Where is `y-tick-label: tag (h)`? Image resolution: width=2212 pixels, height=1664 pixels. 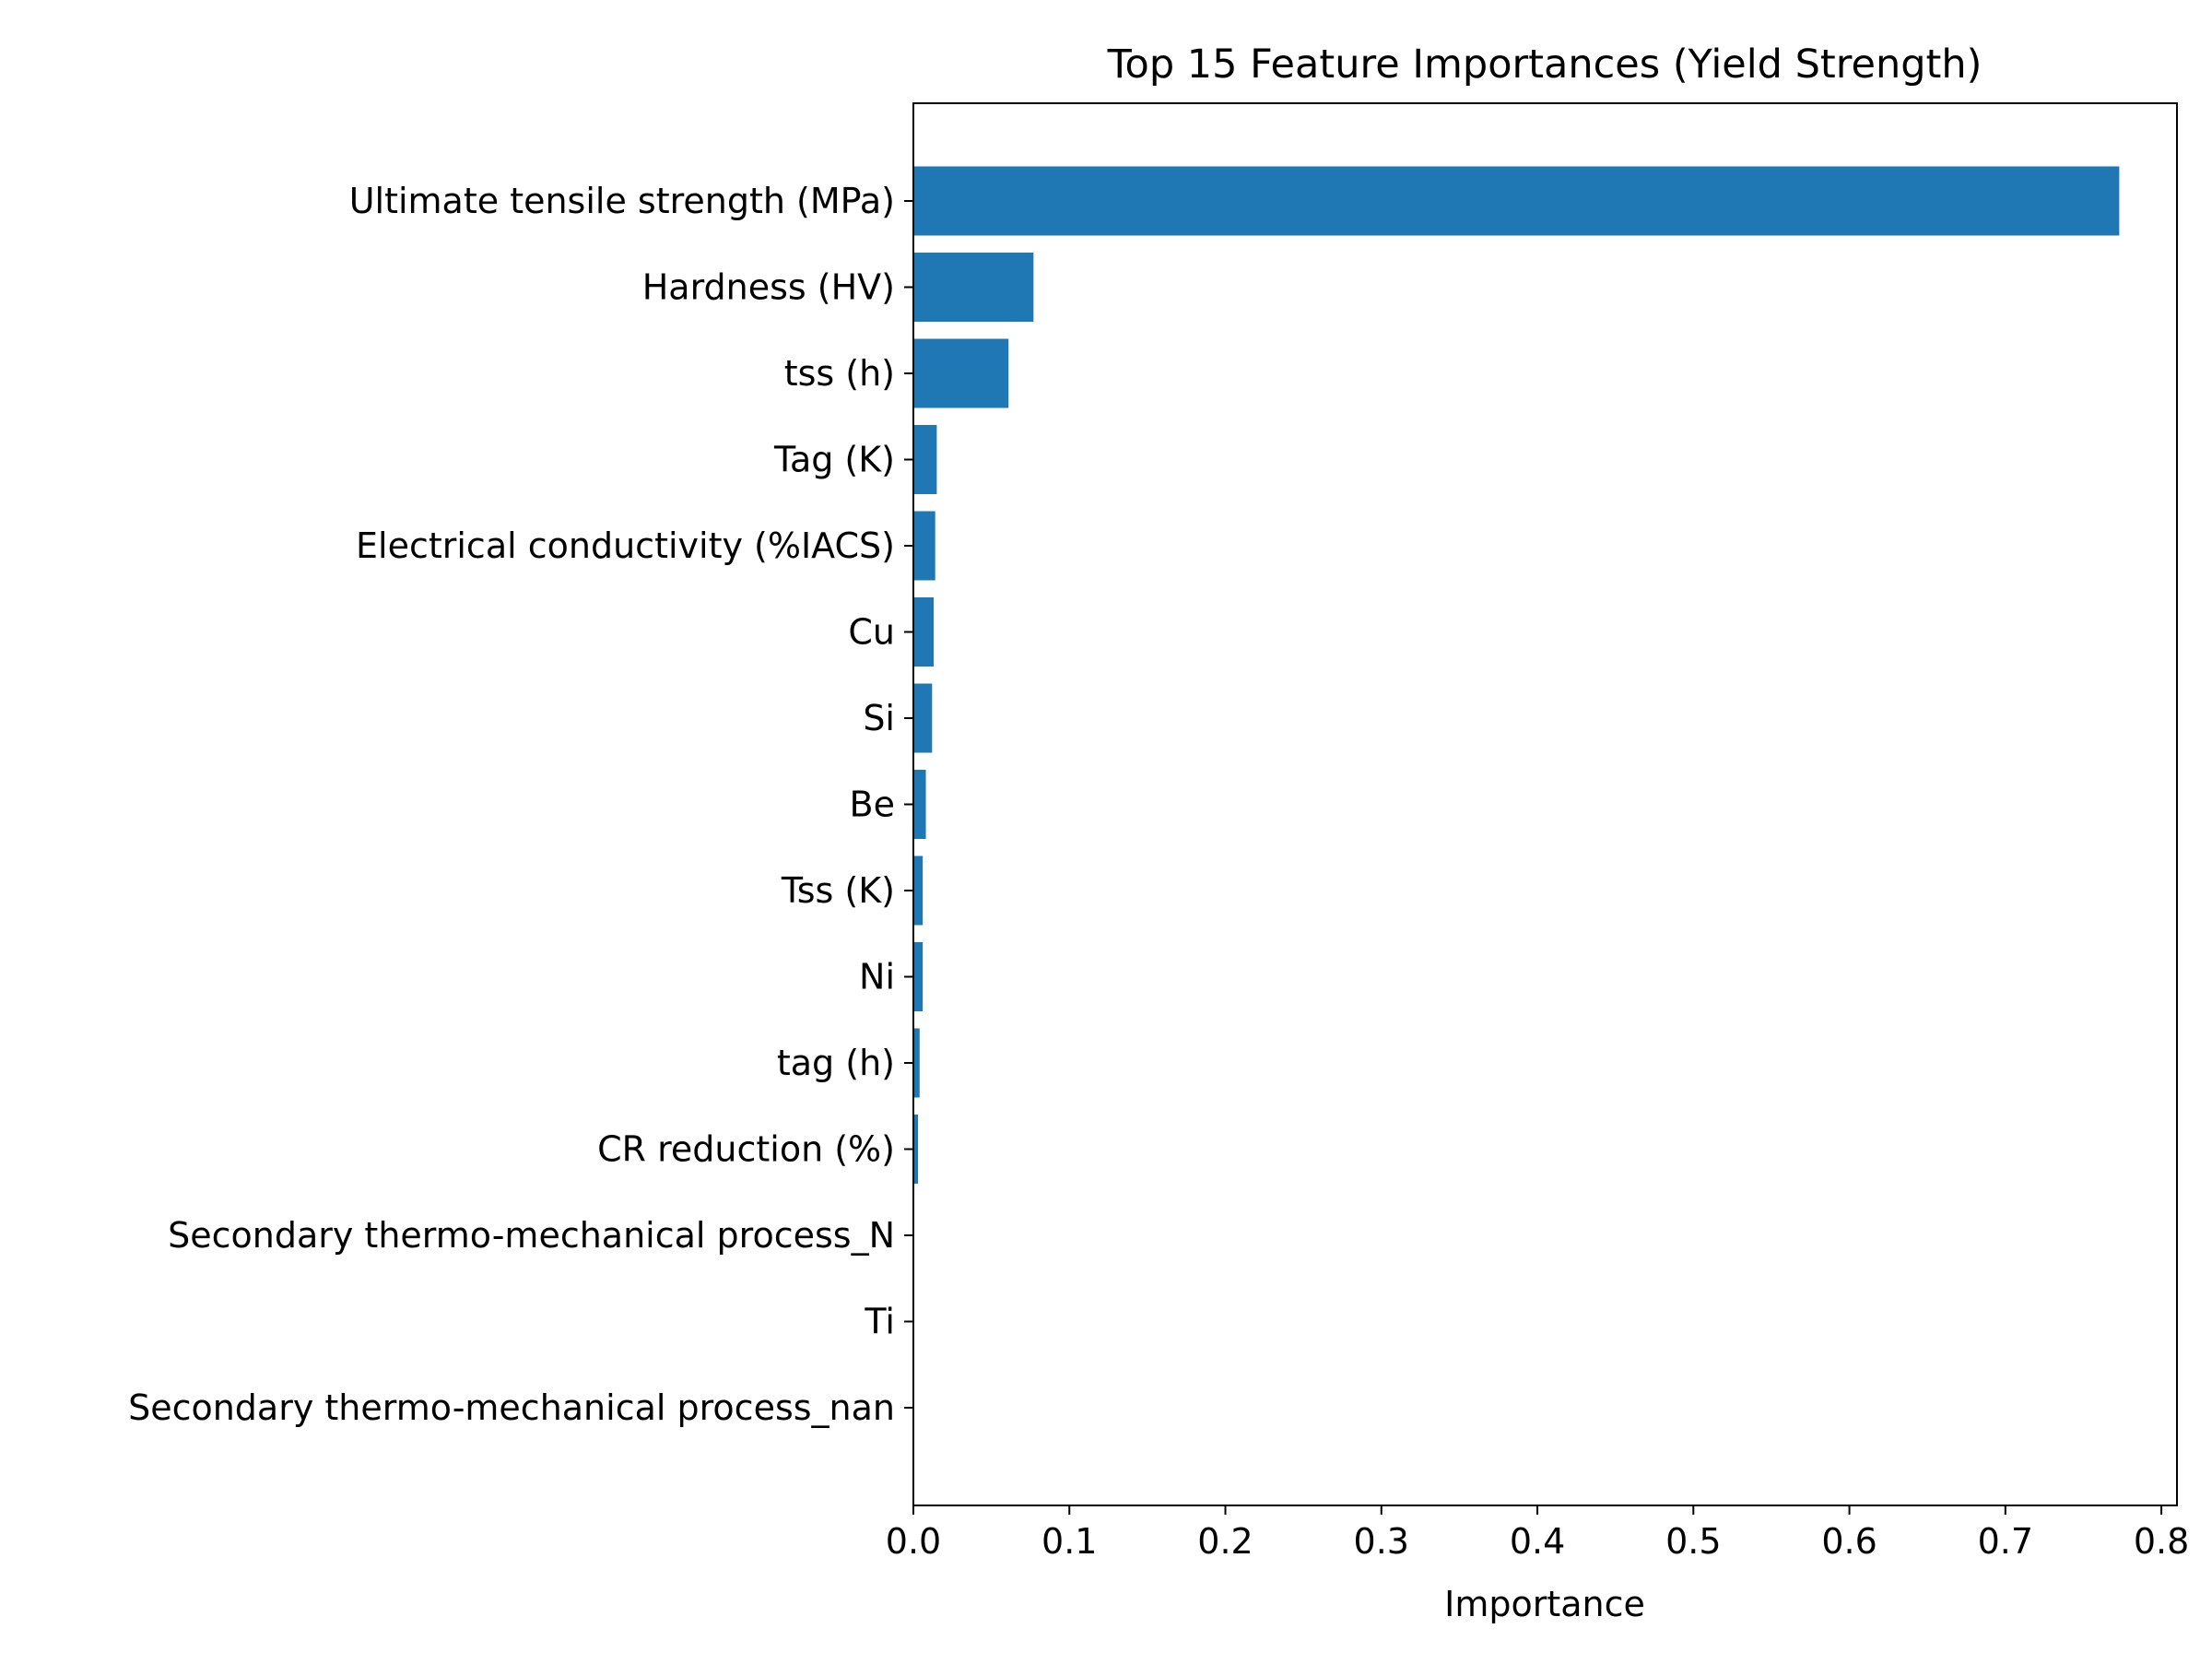
y-tick-label: tag (h) is located at coordinates (836, 1063).